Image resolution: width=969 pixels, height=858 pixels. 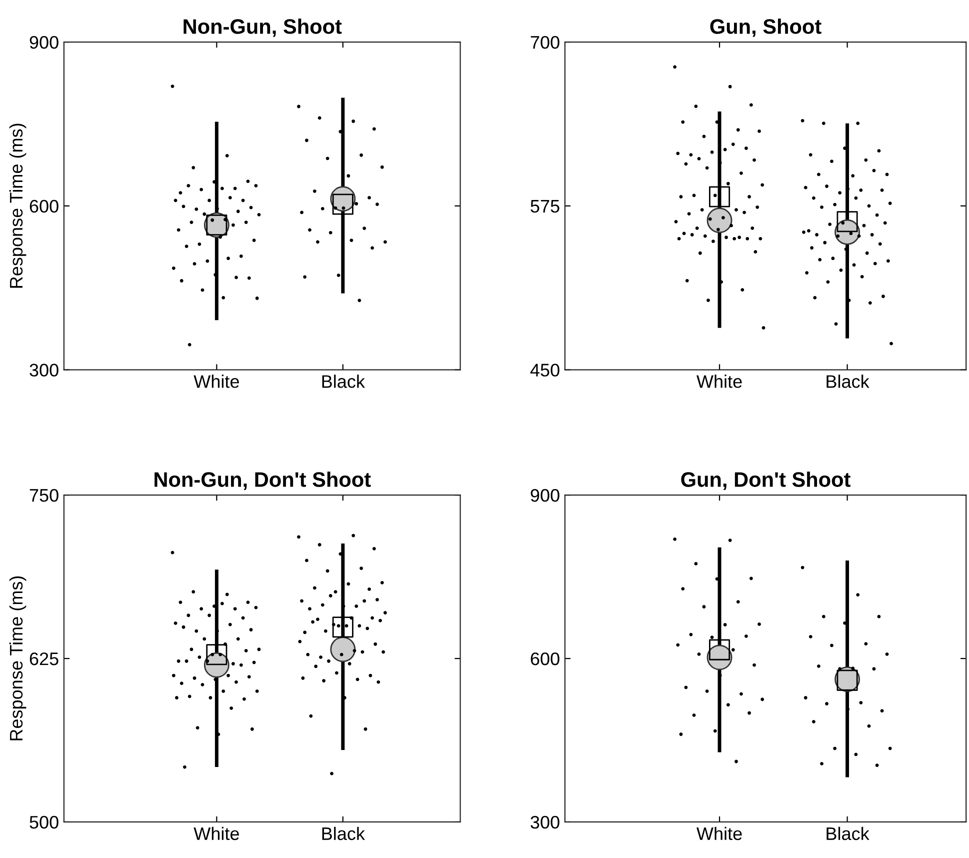 What do you see at coordinates (44, 659) in the screenshot?
I see `y-tick-label: 625` at bounding box center [44, 659].